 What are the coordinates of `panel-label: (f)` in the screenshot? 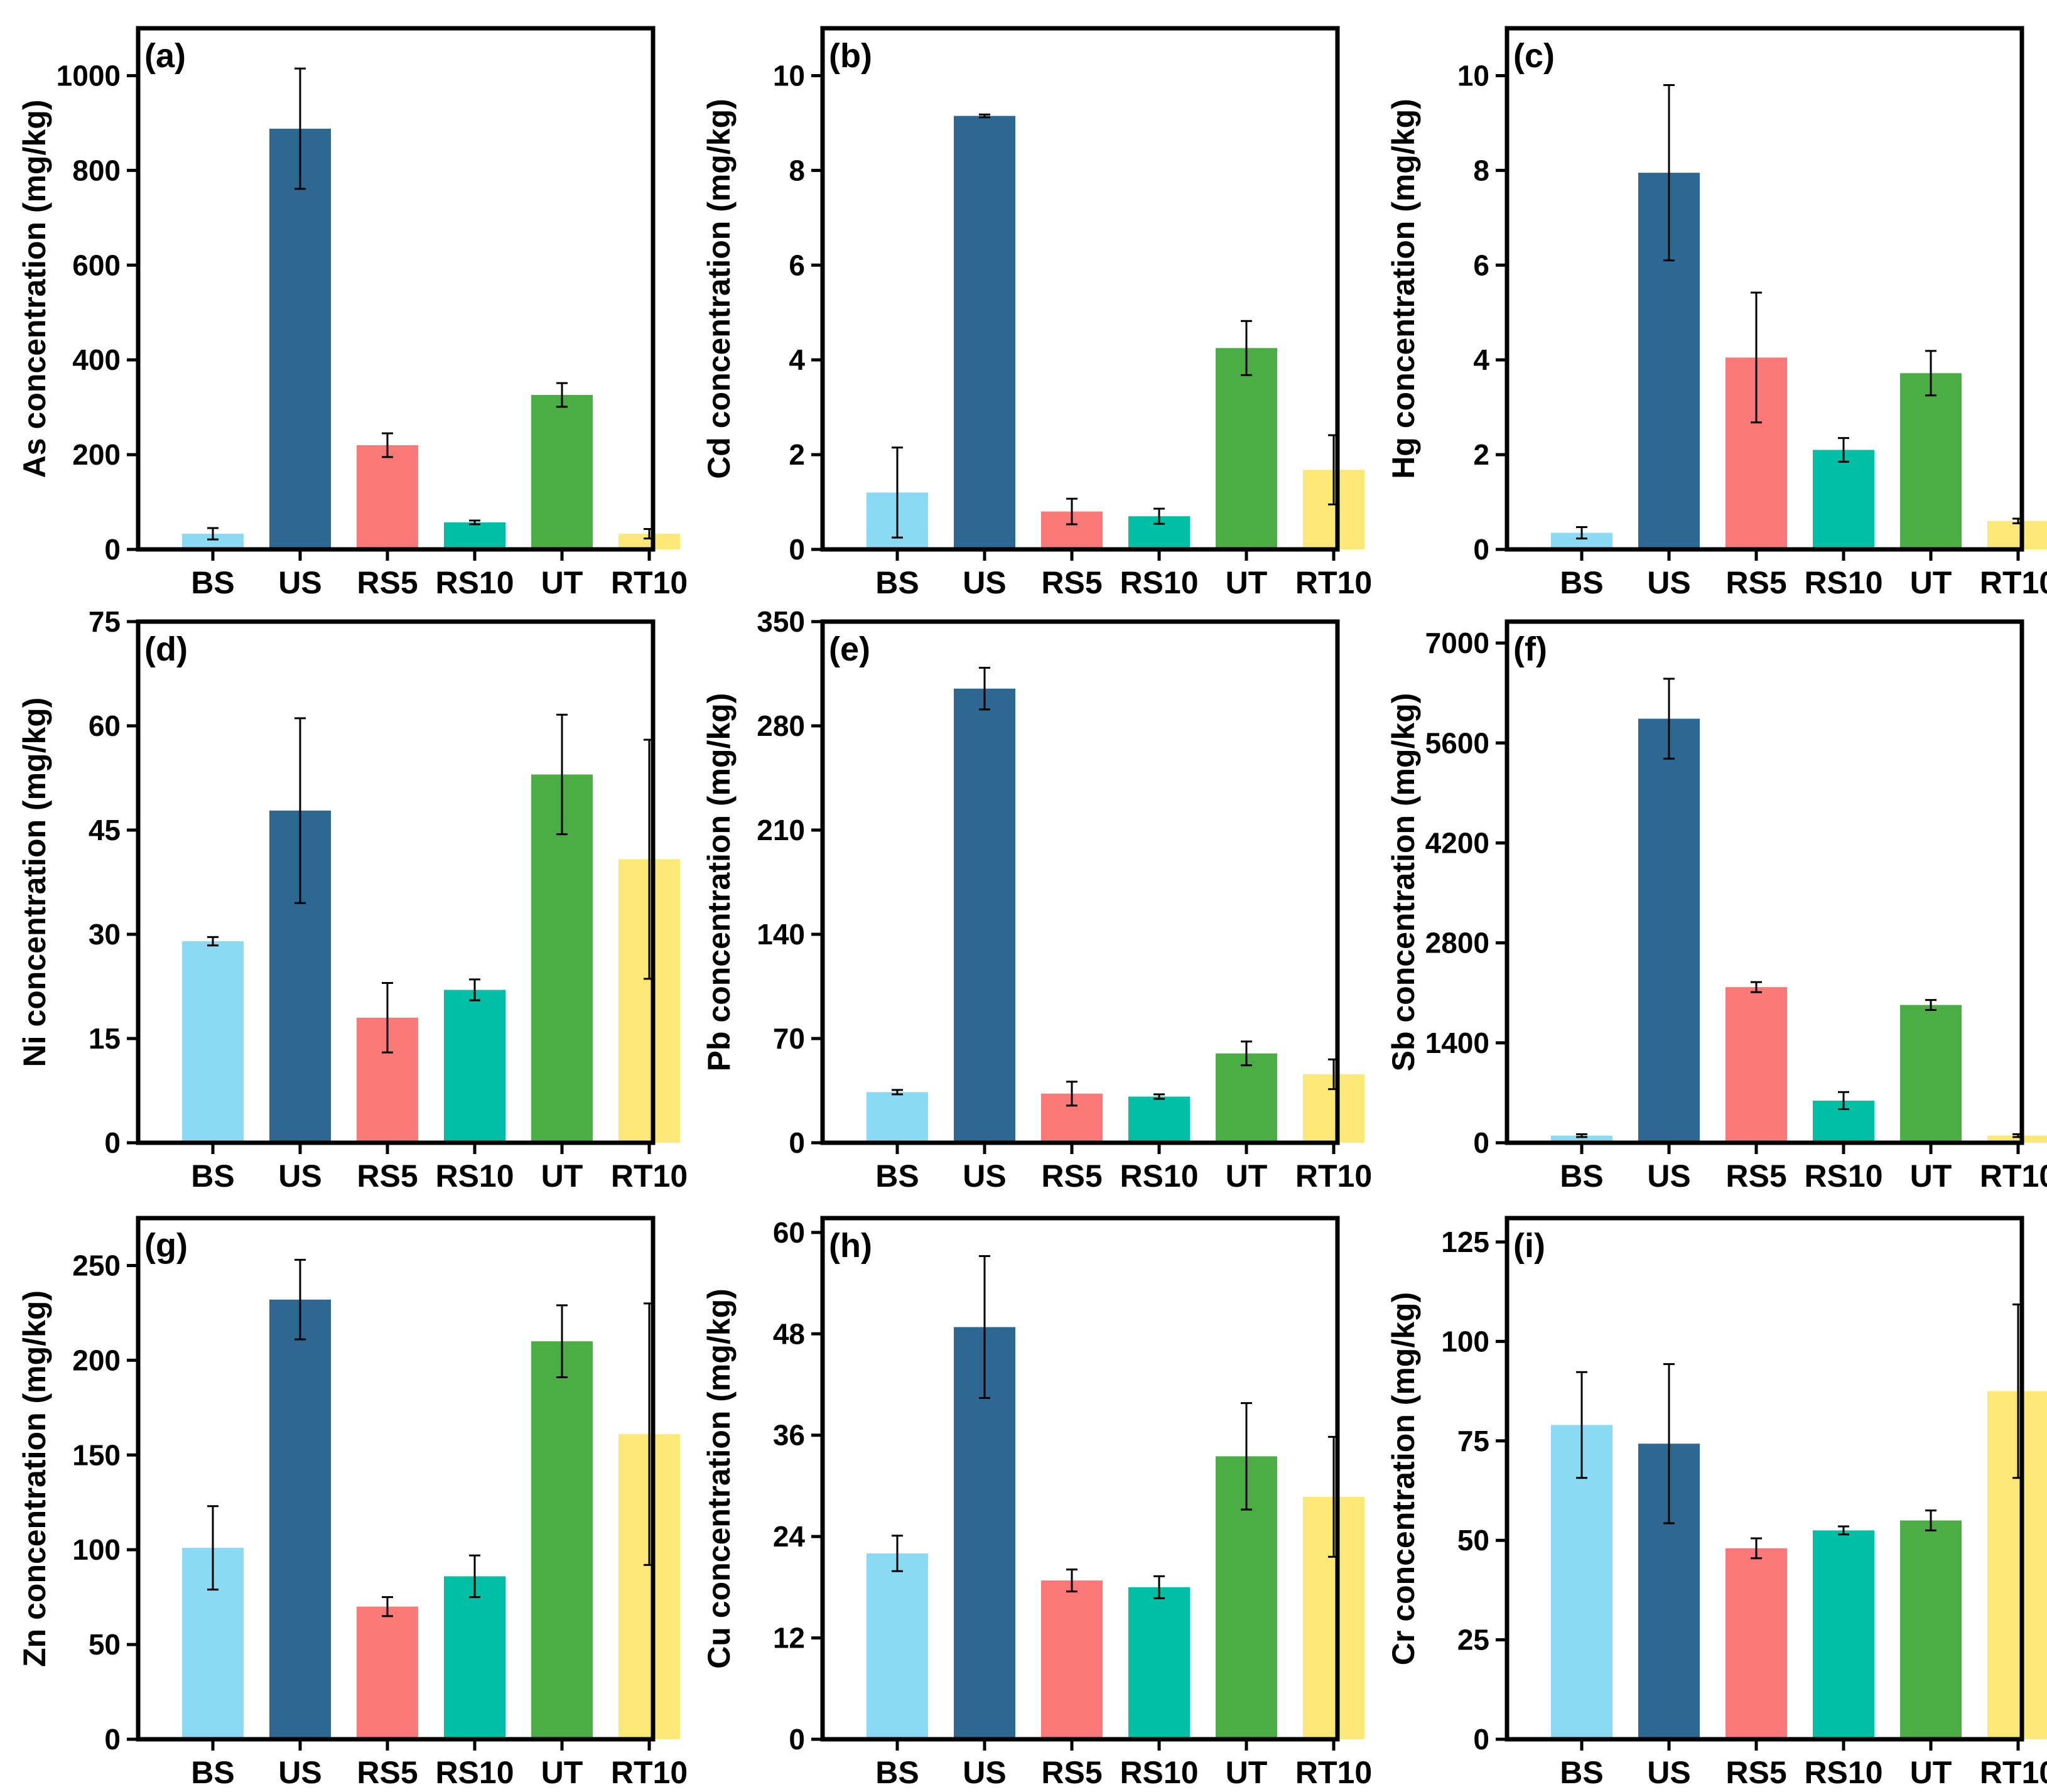 It's located at (1530, 649).